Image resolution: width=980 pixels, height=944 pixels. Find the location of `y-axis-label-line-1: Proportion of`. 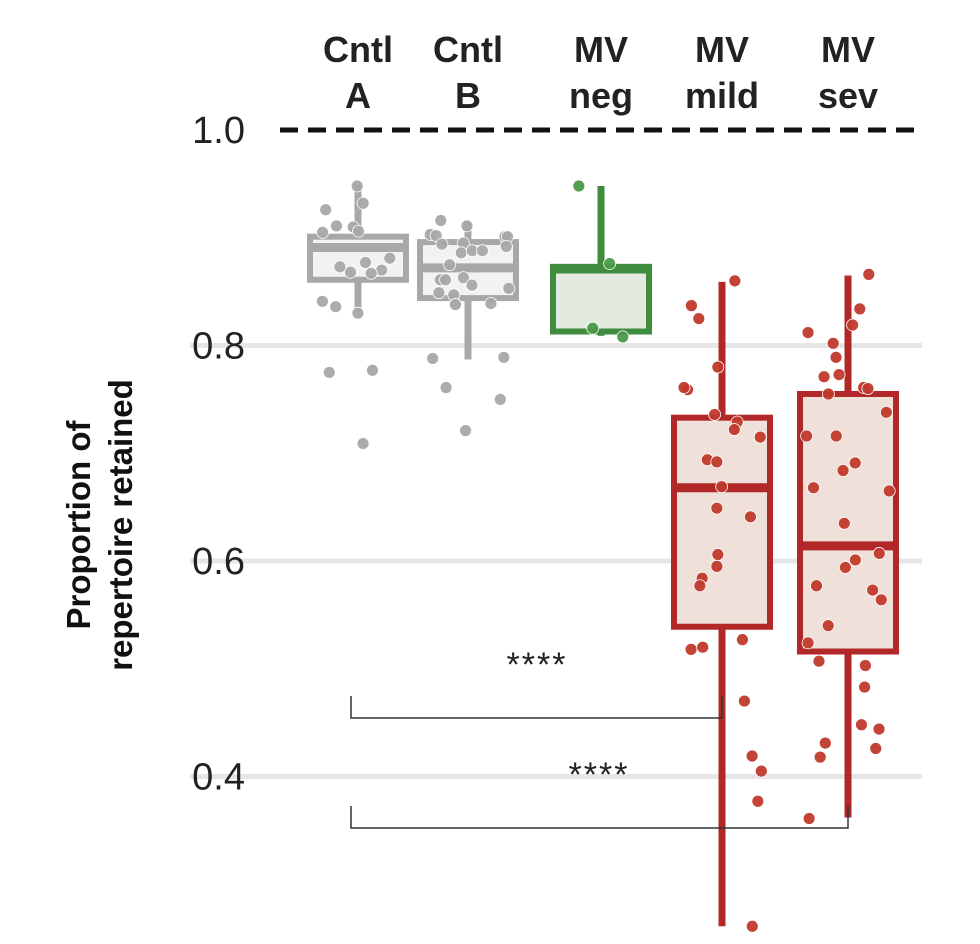

y-axis-label-line-1: Proportion of is located at coordinates (78, 525).